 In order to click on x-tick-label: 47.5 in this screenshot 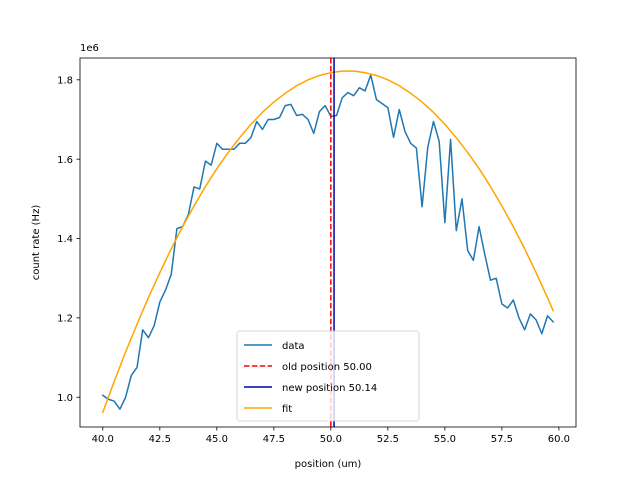, I will do `click(274, 439)`.